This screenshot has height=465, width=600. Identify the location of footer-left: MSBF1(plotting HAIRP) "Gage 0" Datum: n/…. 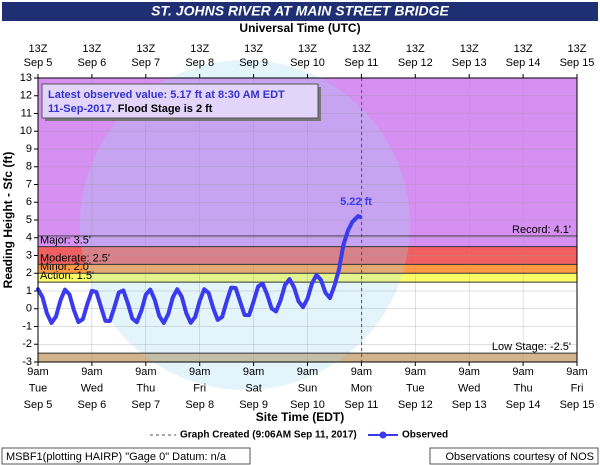
(116, 457).